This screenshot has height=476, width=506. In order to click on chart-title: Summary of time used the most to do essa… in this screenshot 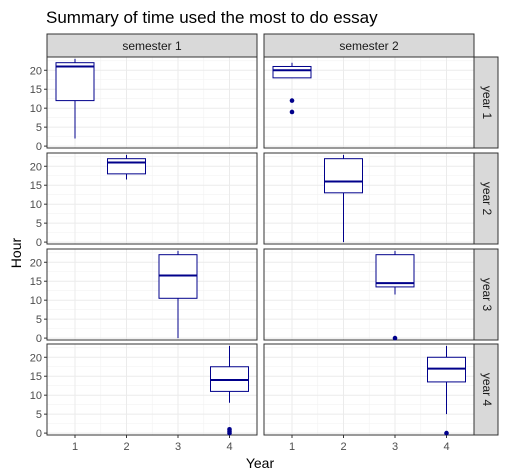, I will do `click(212, 17)`.